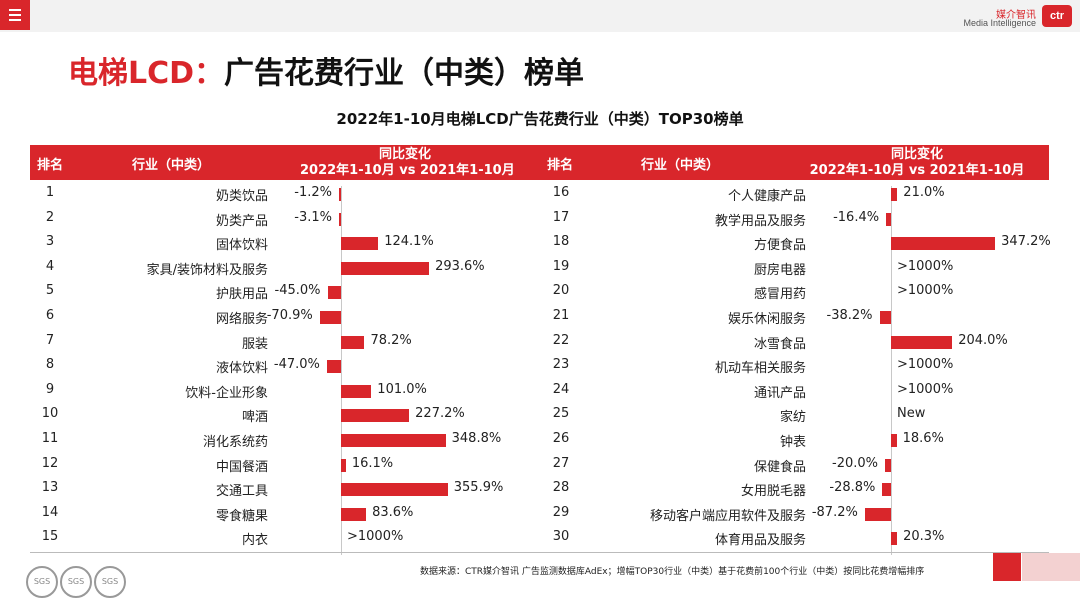 This screenshot has height=608, width=1080. Describe the element at coordinates (561, 192) in the screenshot. I see `rank-label: 16` at that location.